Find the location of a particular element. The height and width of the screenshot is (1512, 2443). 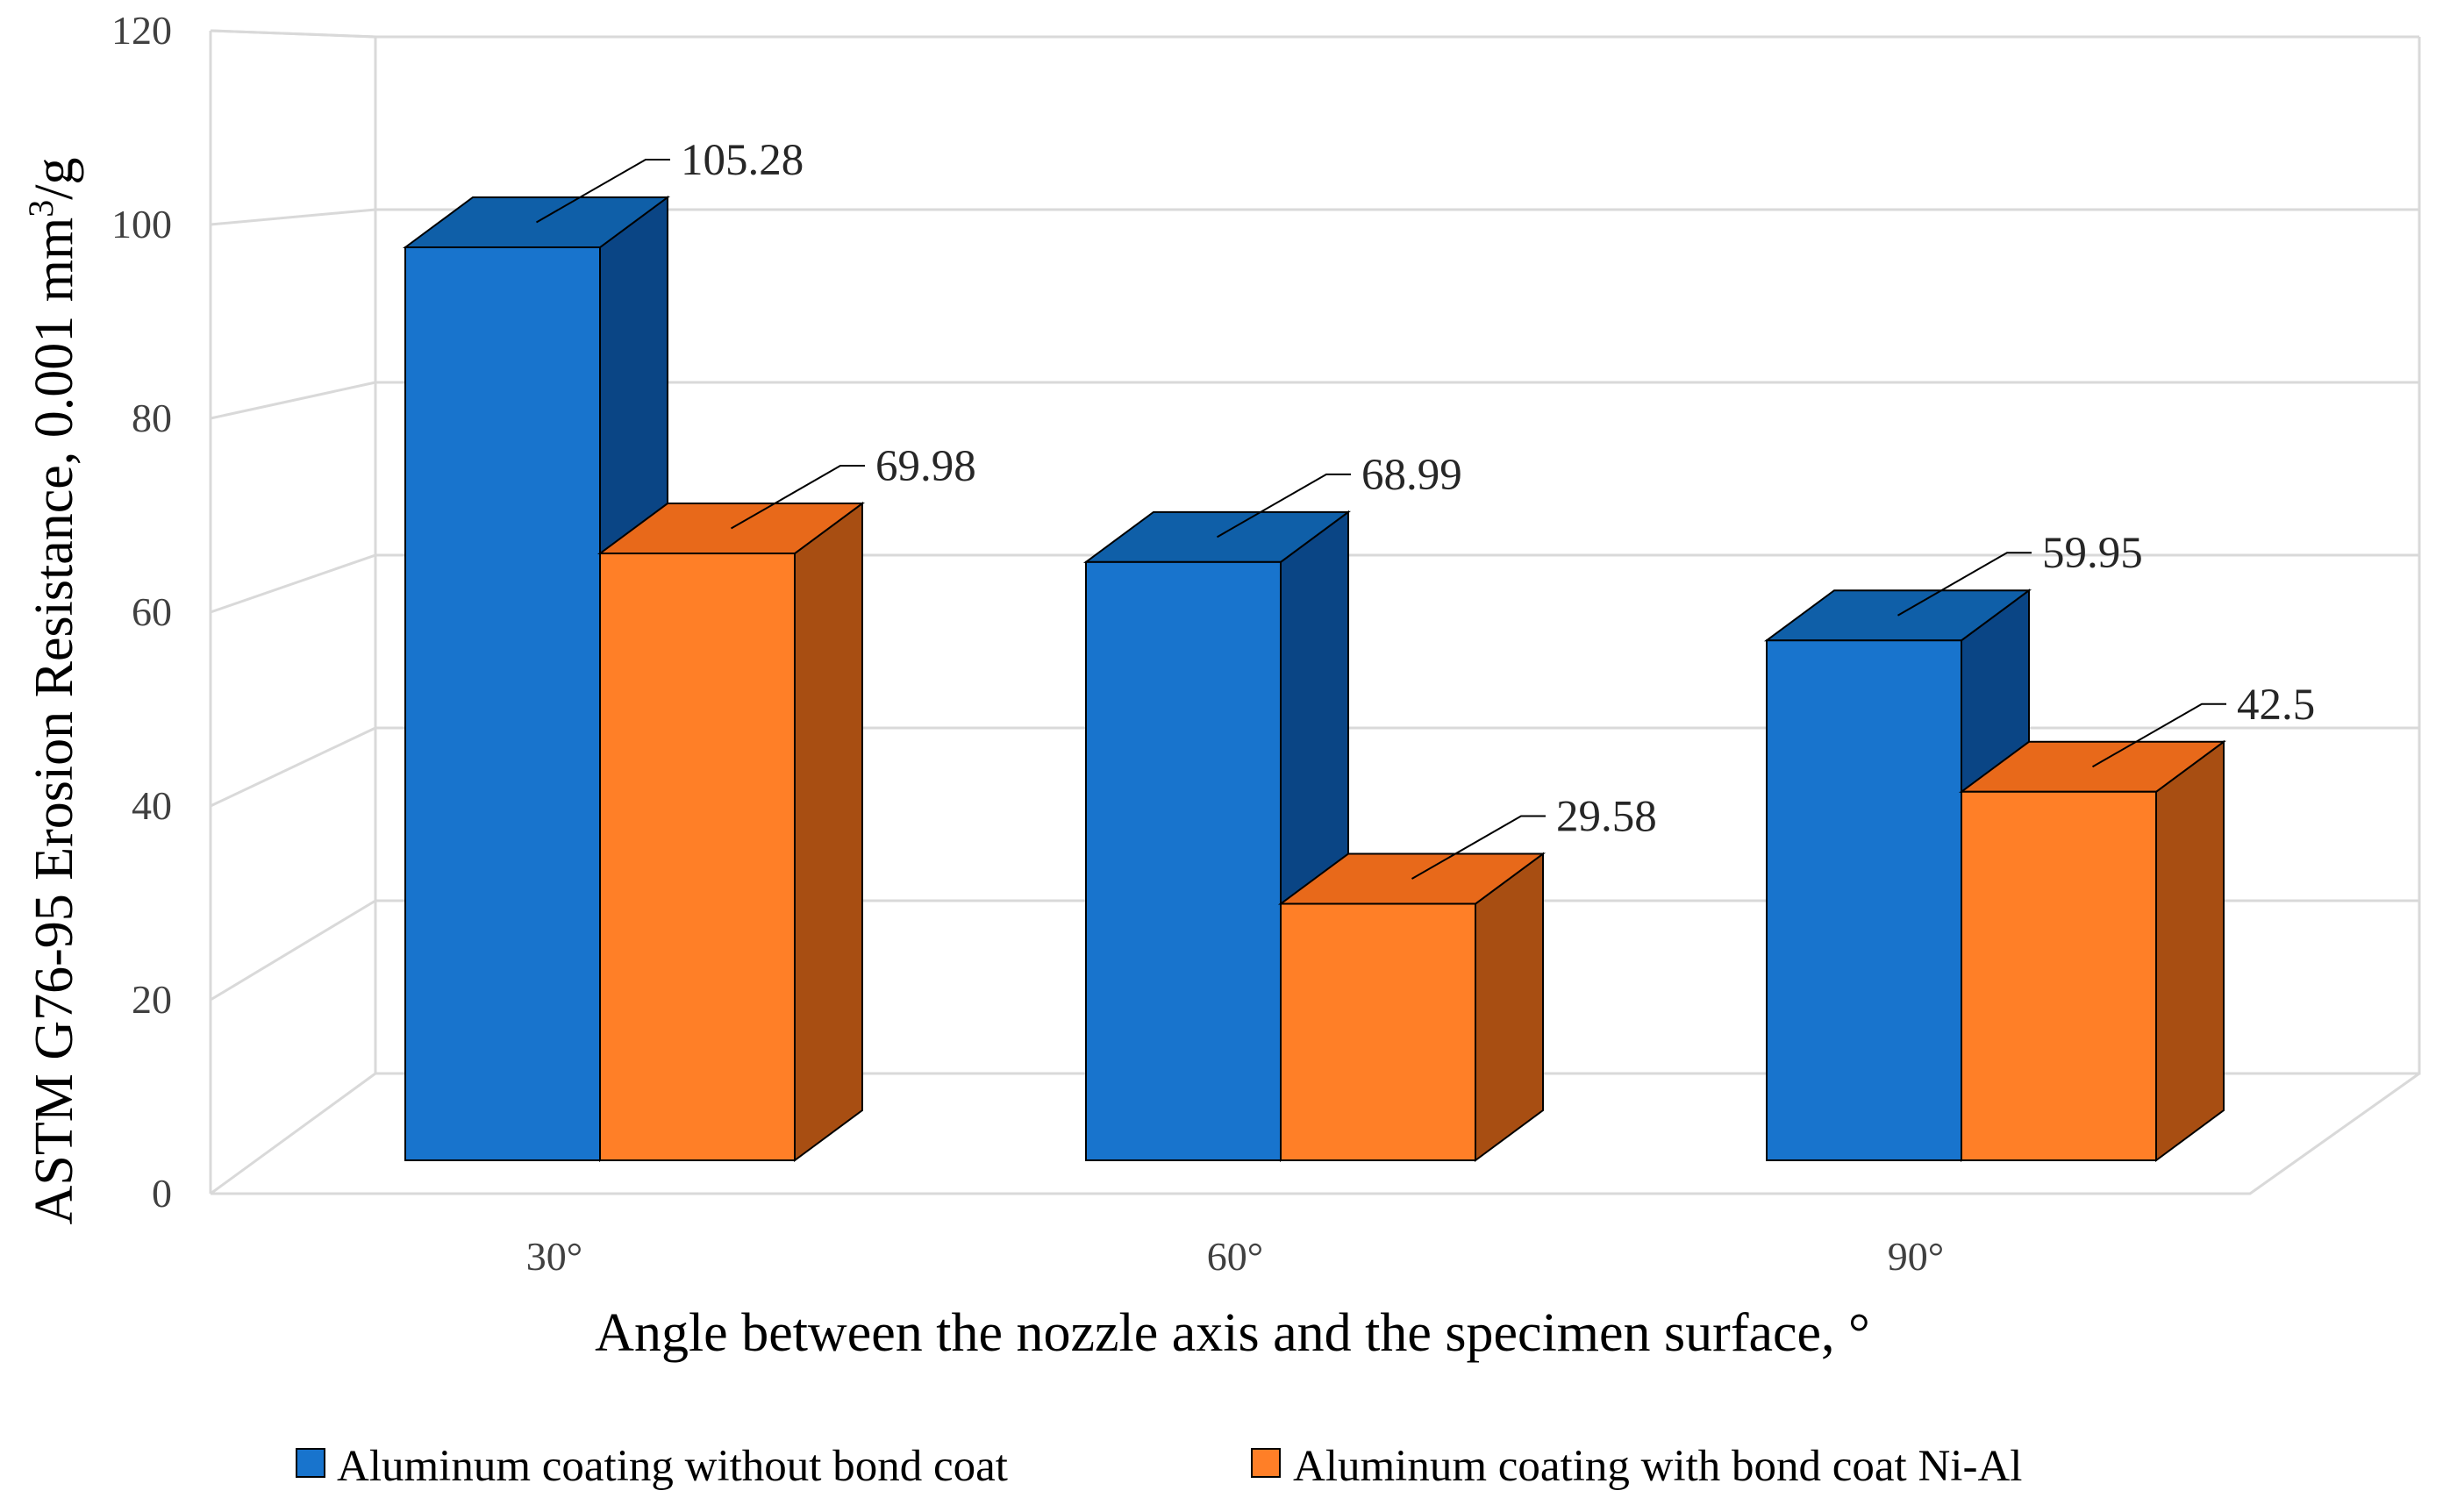

x-axis-ticks: 30° 60° 90° is located at coordinates (1235, 1256).